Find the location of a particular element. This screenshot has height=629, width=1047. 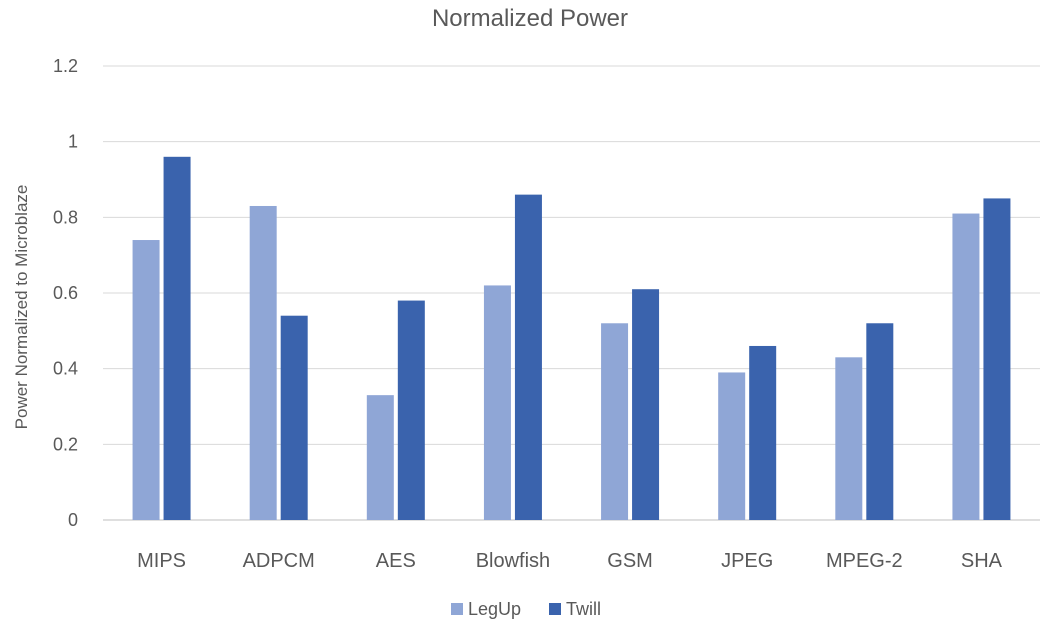

x-tick-label: MPEG-2 is located at coordinates (864, 561).